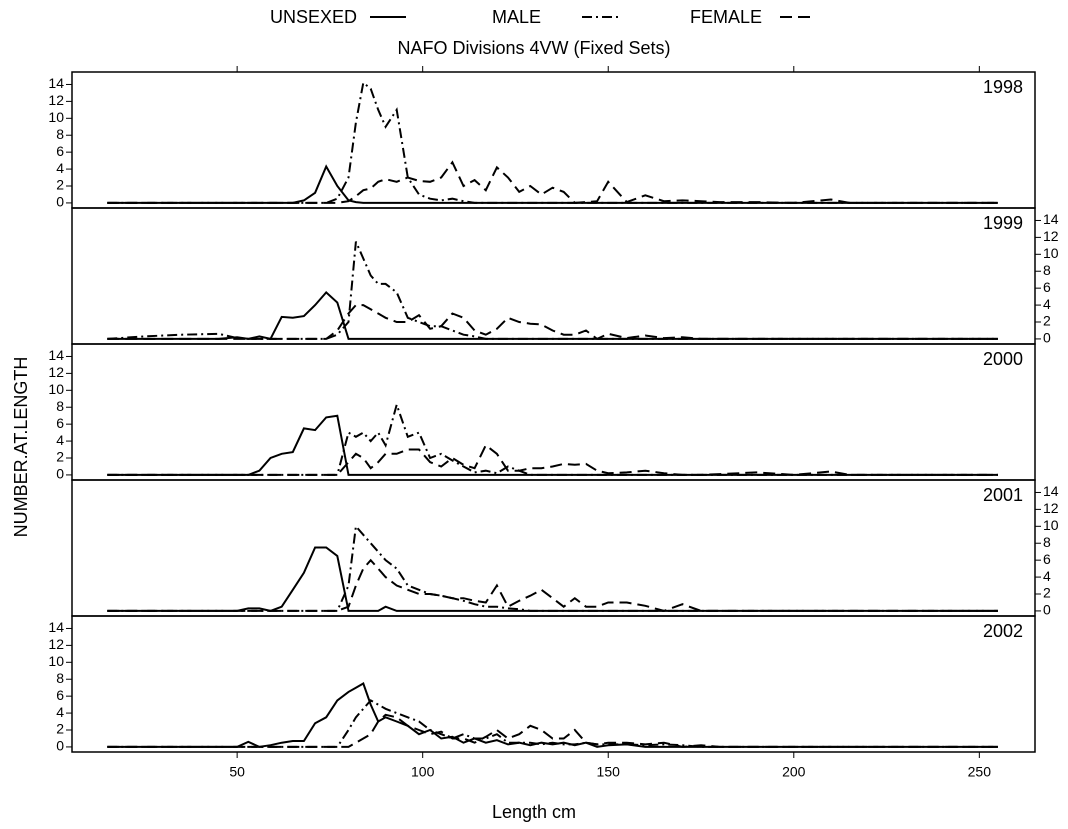 The width and height of the screenshot is (1068, 829). What do you see at coordinates (1003, 359) in the screenshot?
I see `panel-label: 2000` at bounding box center [1003, 359].